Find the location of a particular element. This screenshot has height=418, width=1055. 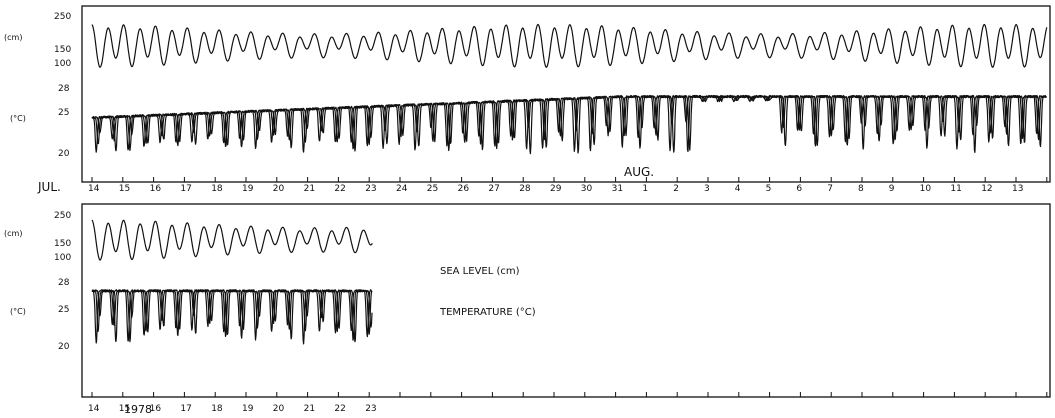

x-tick-label: 31 is located at coordinates (617, 189).